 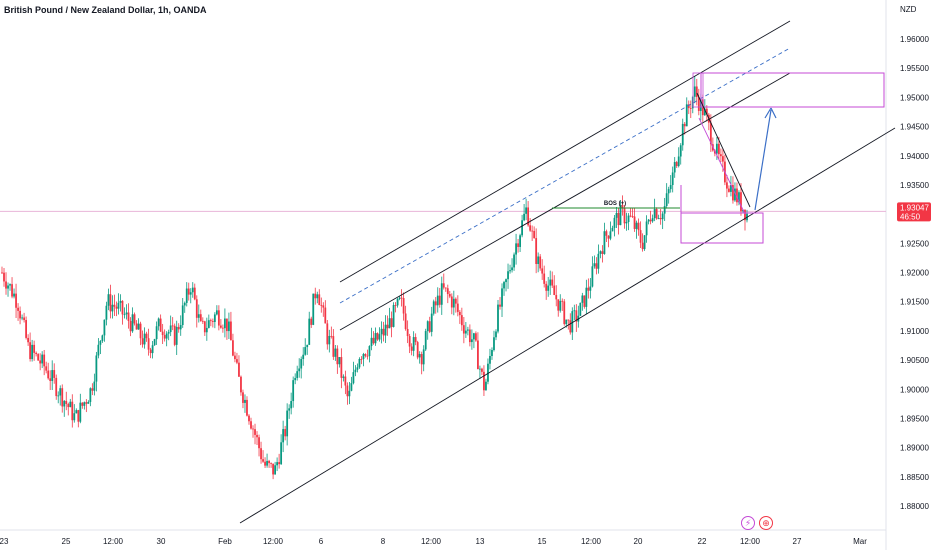 What do you see at coordinates (908, 9) in the screenshot?
I see `currency-label: NZD` at bounding box center [908, 9].